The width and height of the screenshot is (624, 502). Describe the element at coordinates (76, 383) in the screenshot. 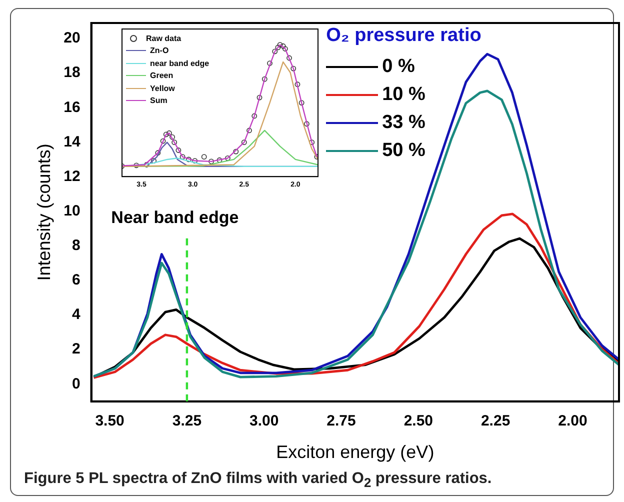

I see `y-tick-label: 0` at that location.